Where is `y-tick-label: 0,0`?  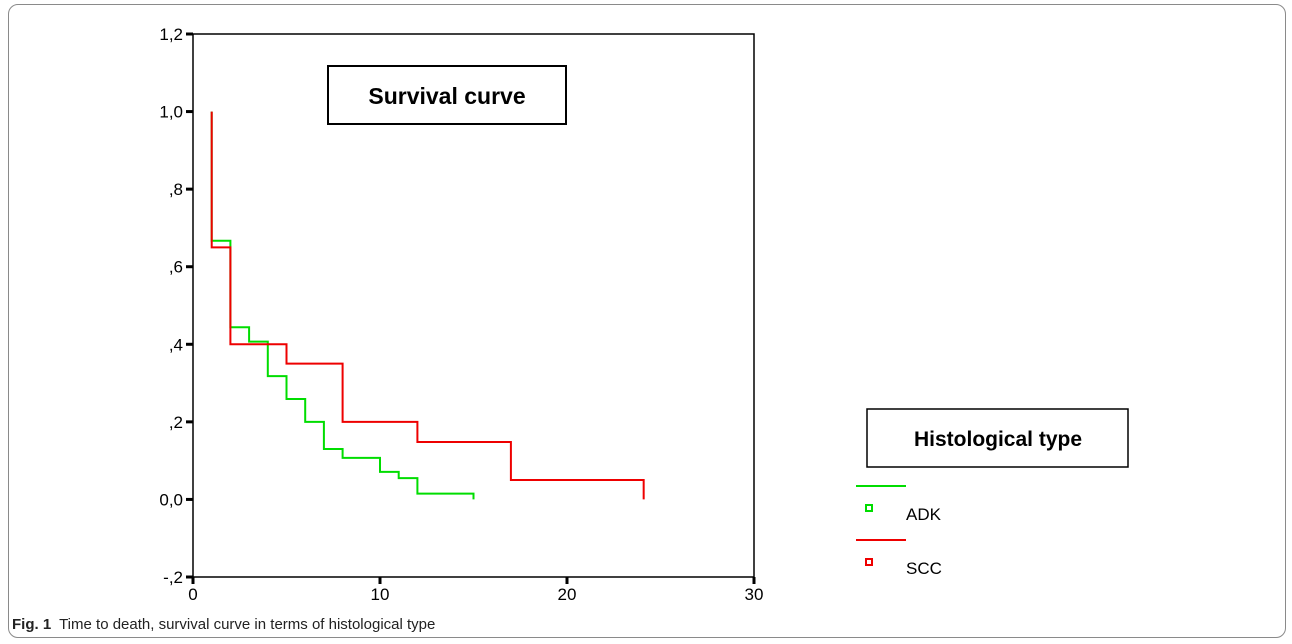 y-tick-label: 0,0 is located at coordinates (171, 499).